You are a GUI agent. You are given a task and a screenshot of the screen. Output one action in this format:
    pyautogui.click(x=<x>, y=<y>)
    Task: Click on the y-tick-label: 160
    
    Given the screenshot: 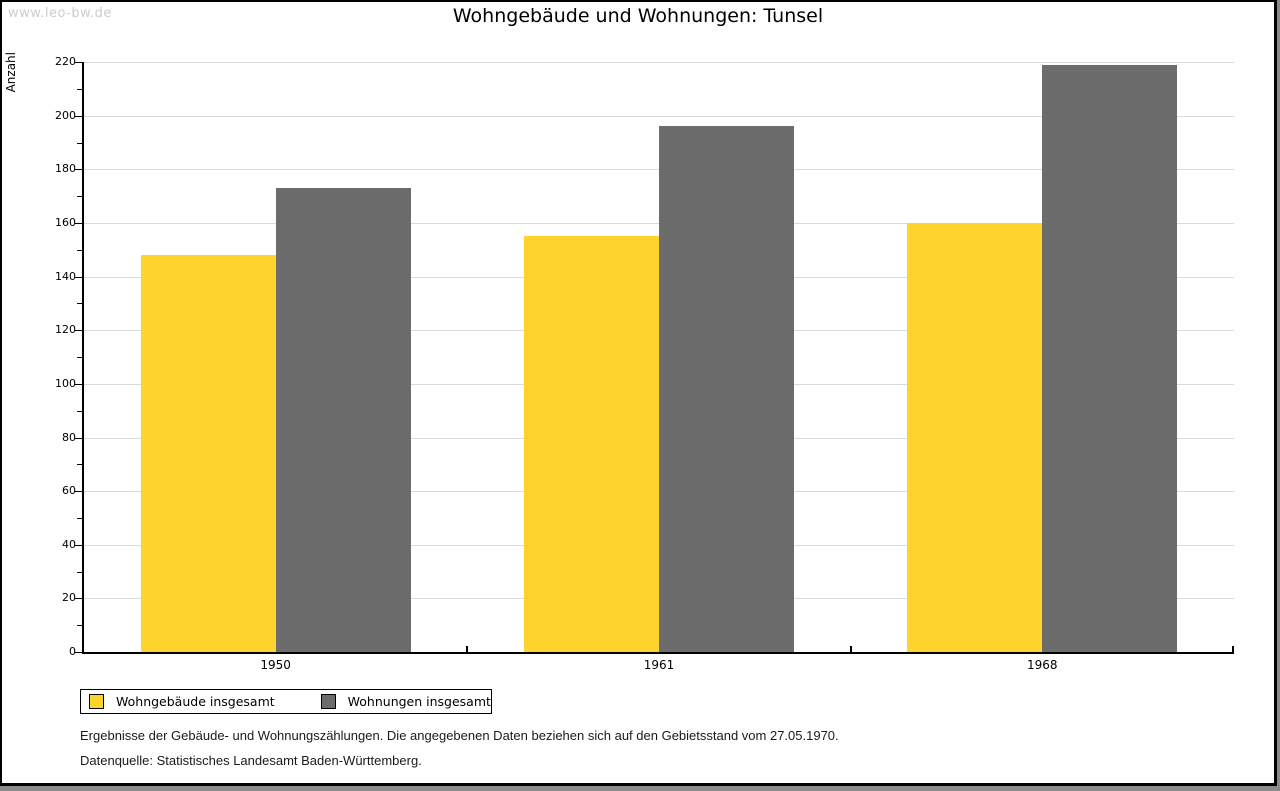 What is the action you would take?
    pyautogui.click(x=65, y=222)
    